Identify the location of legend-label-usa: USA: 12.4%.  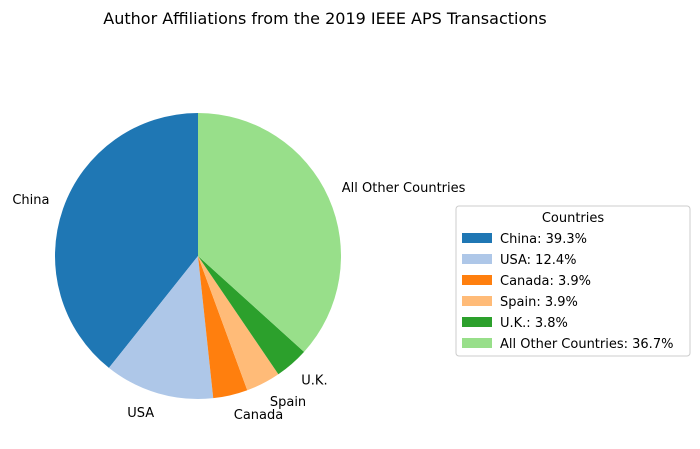
(538, 260).